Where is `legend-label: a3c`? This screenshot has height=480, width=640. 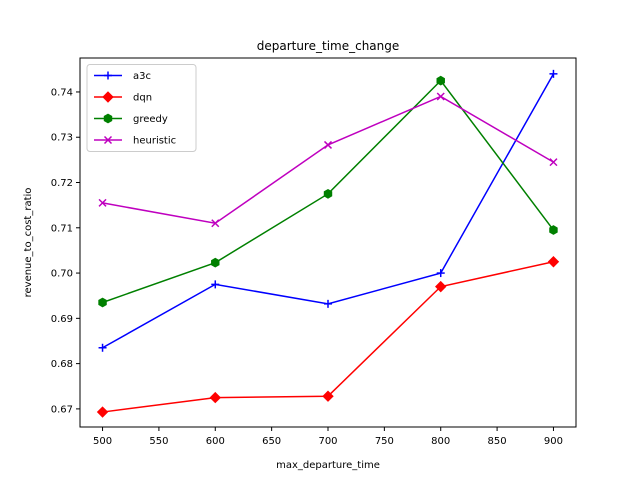 legend-label: a3c is located at coordinates (142, 76).